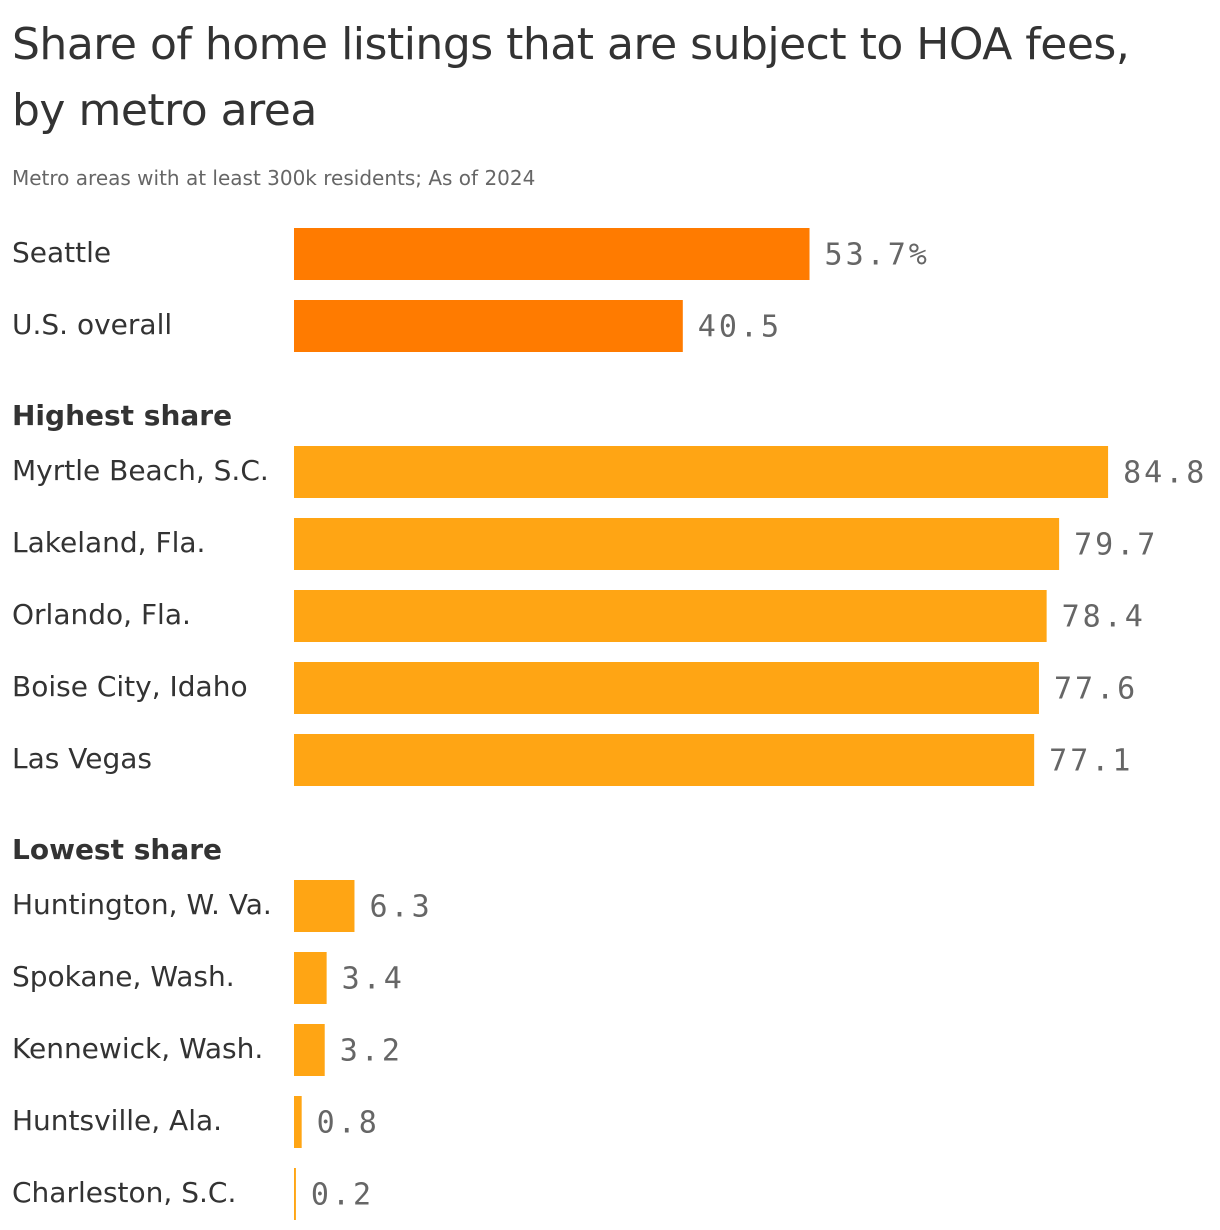 The width and height of the screenshot is (1220, 1230). What do you see at coordinates (348, 1123) in the screenshot?
I see `value-label: 0.8` at bounding box center [348, 1123].